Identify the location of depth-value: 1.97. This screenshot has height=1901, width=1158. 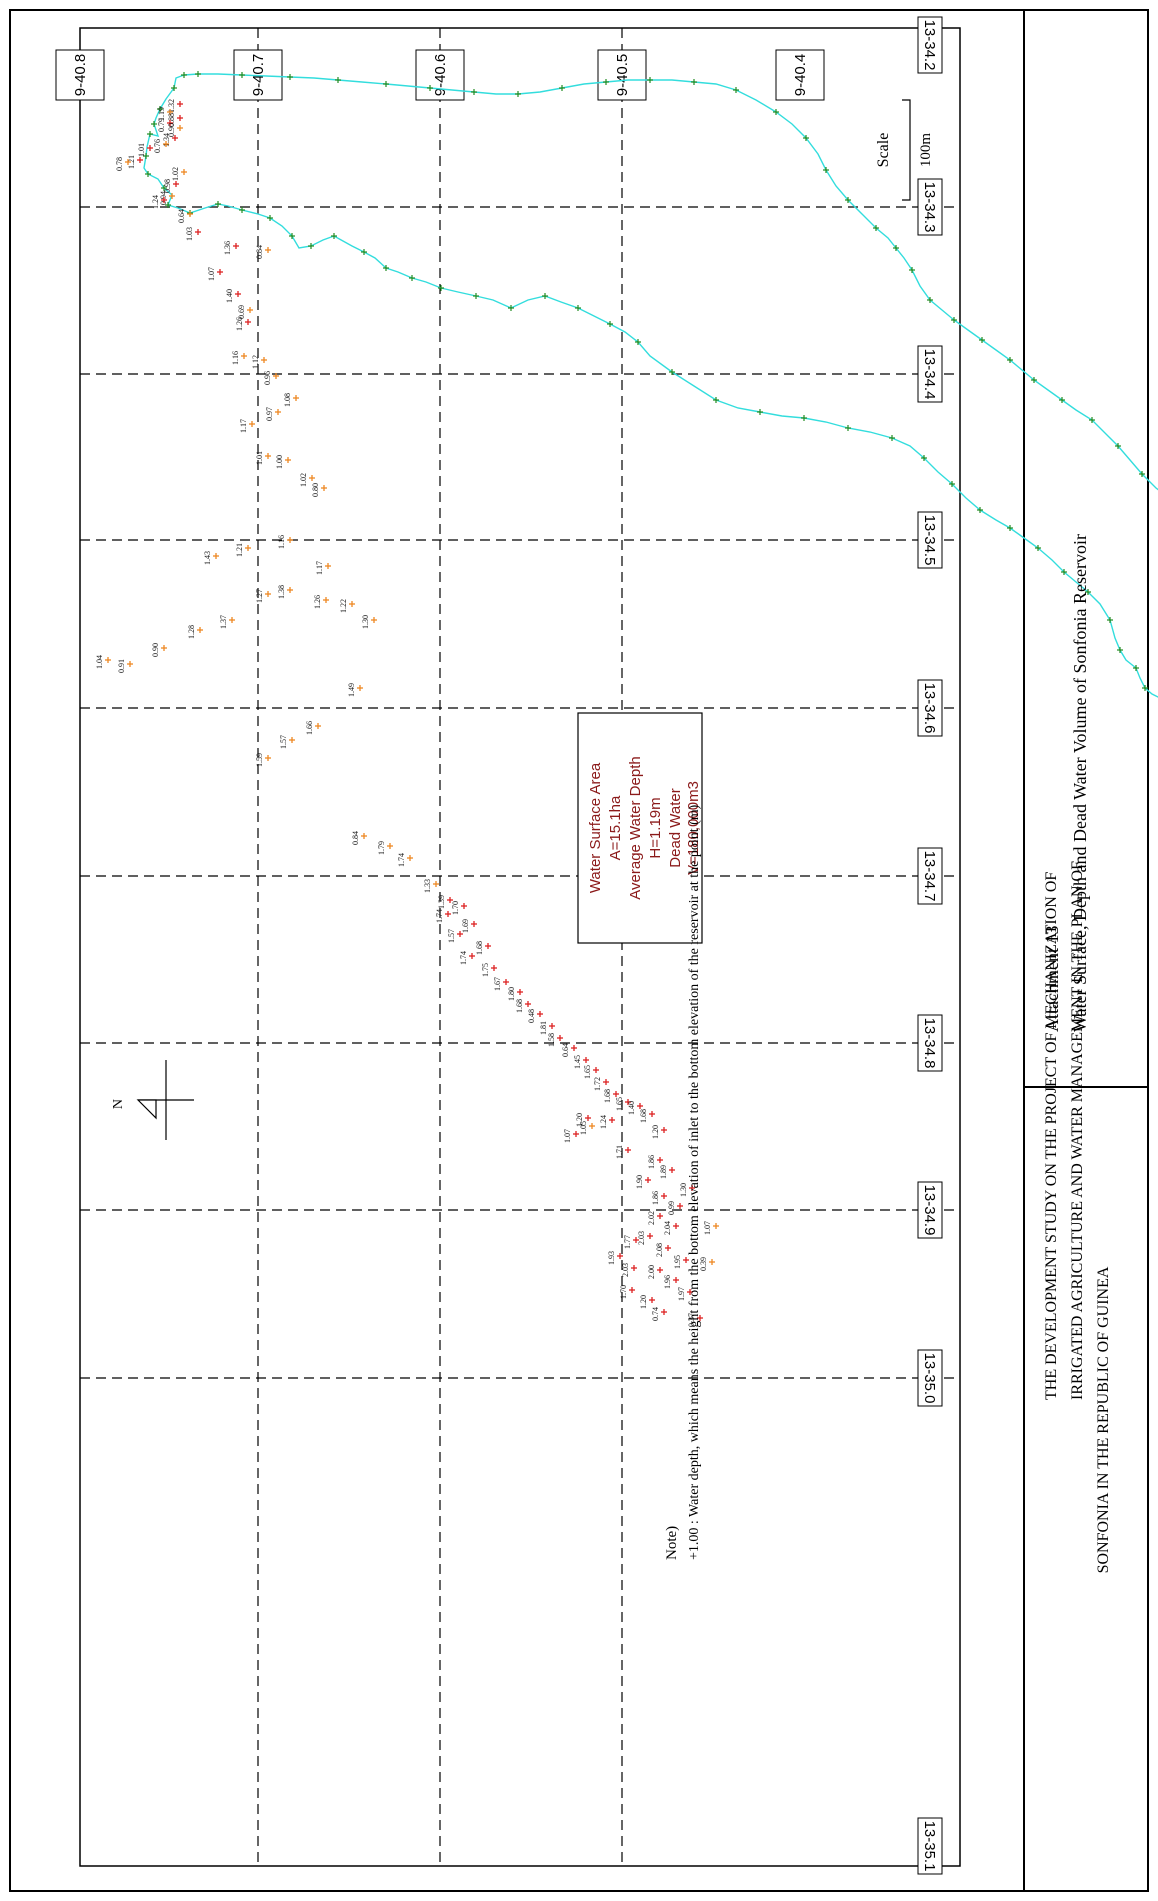
(681, 1294).